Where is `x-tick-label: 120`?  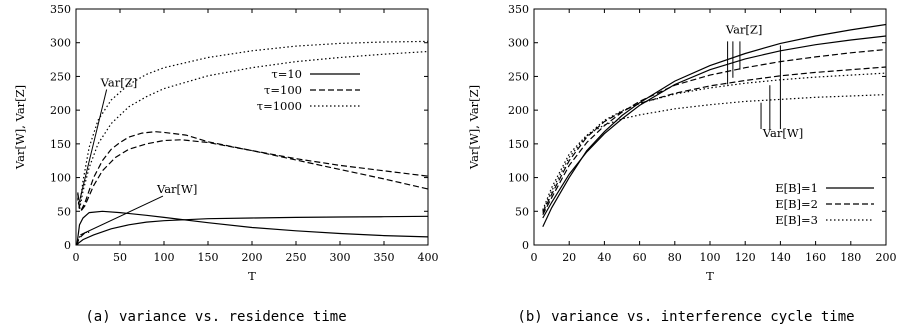
x-tick-label: 120 is located at coordinates (745, 257).